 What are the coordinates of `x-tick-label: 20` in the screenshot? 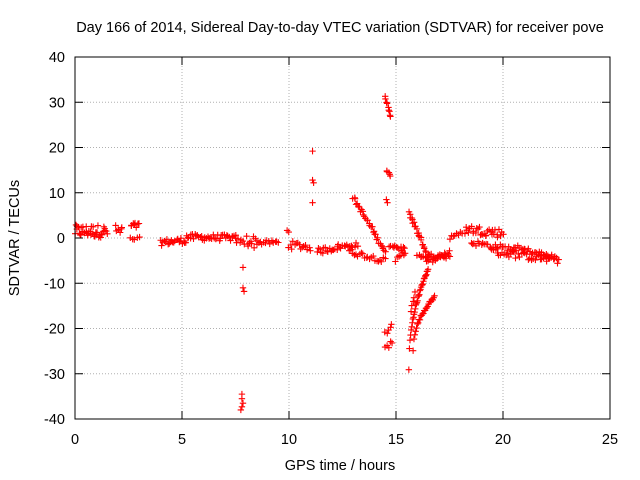 It's located at (503, 440).